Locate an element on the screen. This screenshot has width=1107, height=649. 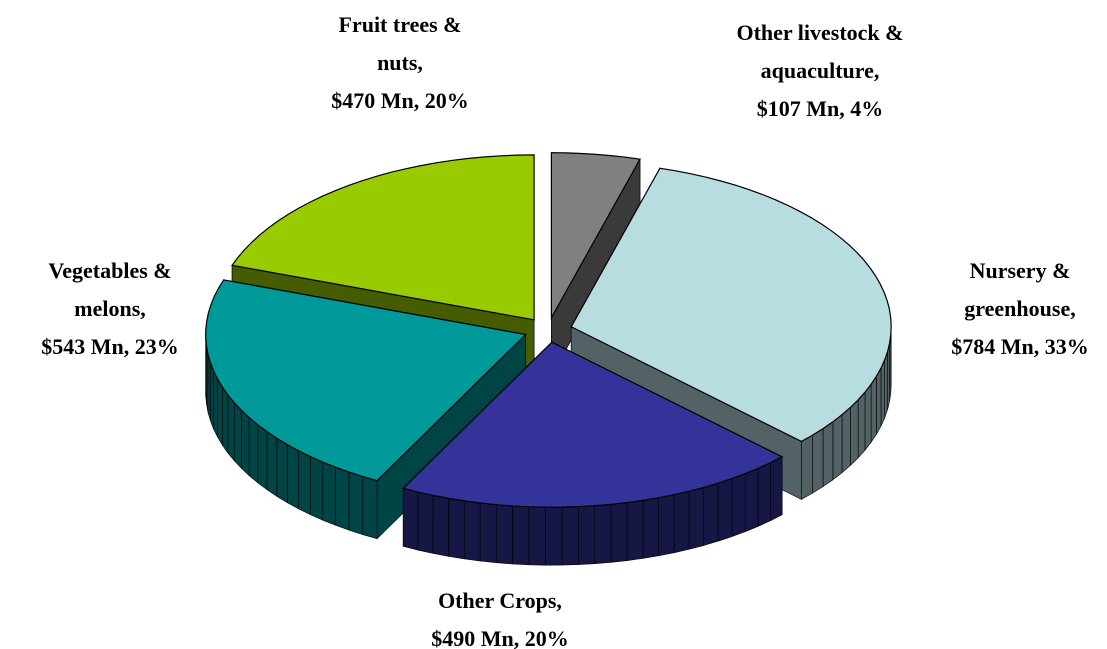
category-label: Other Crops, is located at coordinates (500, 600).